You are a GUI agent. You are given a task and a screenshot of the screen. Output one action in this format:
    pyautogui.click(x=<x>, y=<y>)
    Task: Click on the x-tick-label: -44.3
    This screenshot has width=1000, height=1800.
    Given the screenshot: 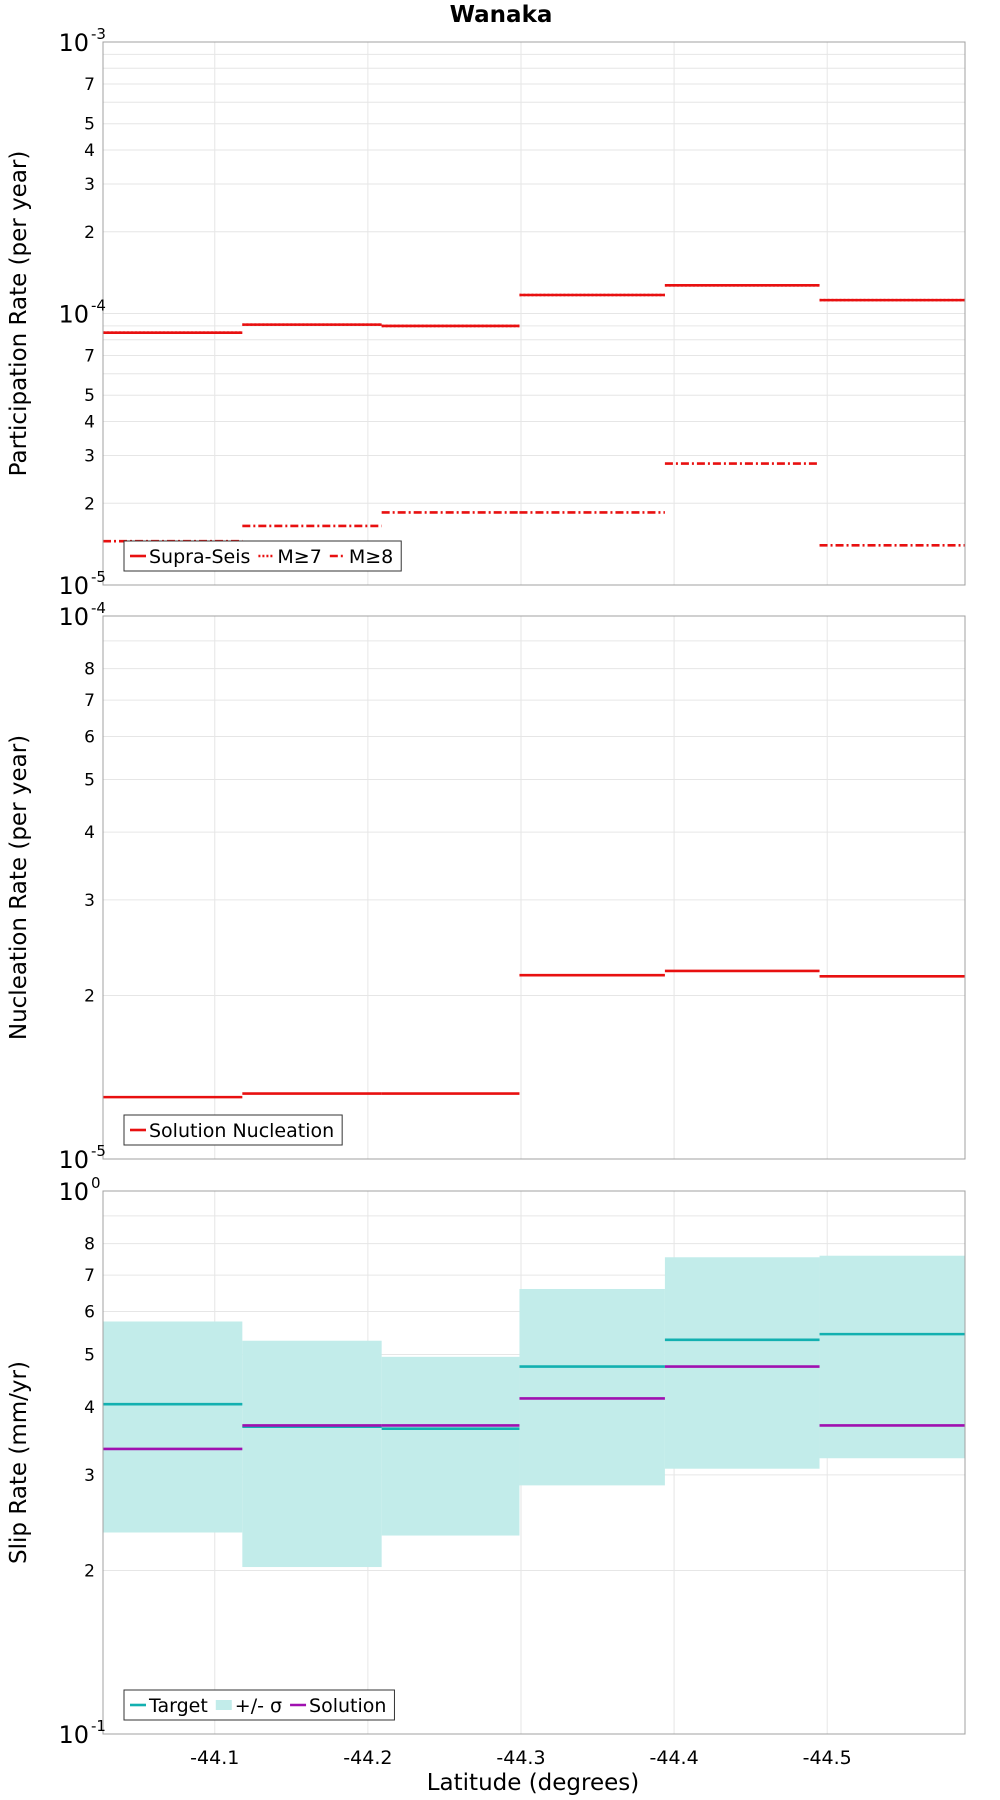 What is the action you would take?
    pyautogui.click(x=520, y=1758)
    